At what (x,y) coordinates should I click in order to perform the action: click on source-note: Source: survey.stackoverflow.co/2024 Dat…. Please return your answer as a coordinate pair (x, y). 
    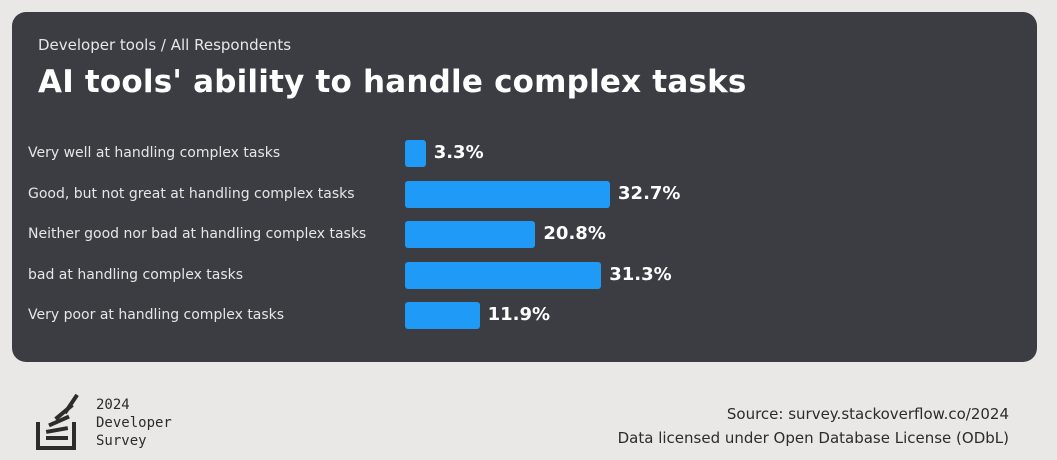
    Looking at the image, I should click on (813, 426).